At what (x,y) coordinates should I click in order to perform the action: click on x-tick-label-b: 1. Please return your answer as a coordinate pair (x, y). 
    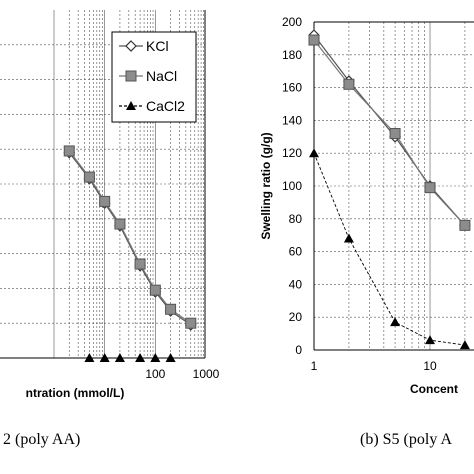
    Looking at the image, I should click on (314, 366).